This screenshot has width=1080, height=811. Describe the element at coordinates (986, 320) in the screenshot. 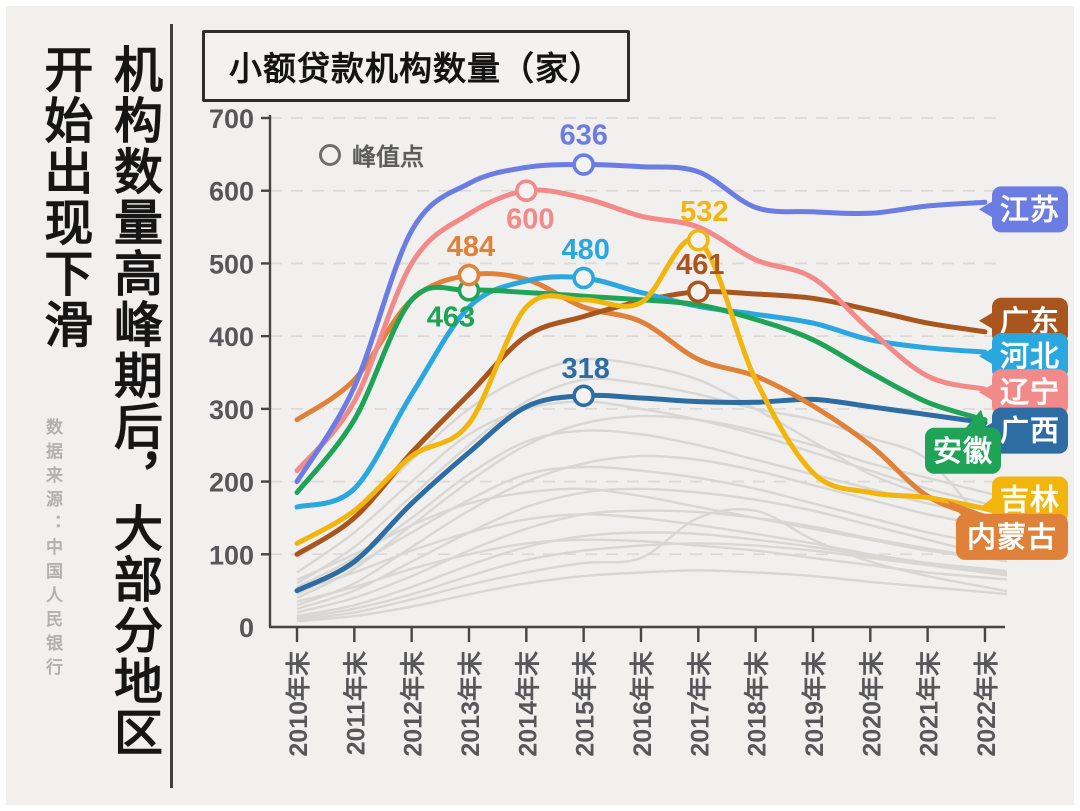

I see `series-label-tail-guangdong` at that location.